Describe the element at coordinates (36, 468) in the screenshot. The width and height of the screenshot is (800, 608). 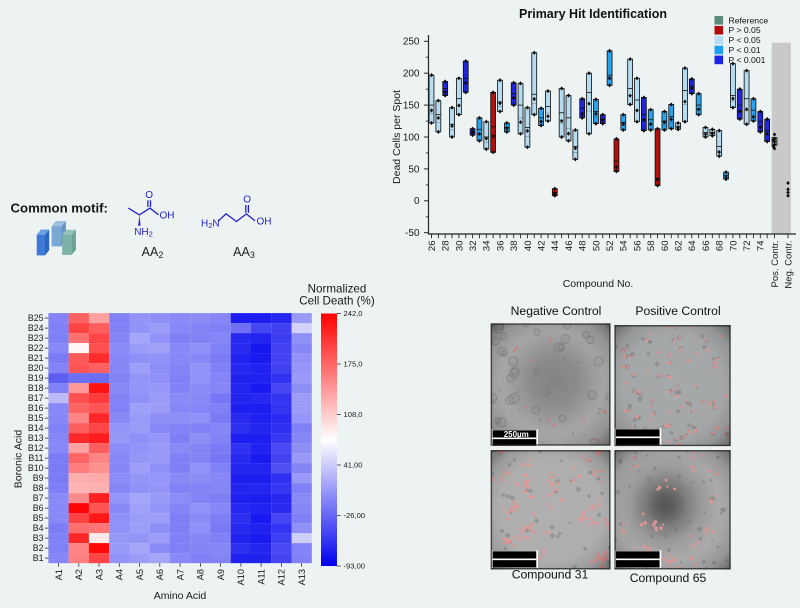
I see `svg-text: B10` at that location.